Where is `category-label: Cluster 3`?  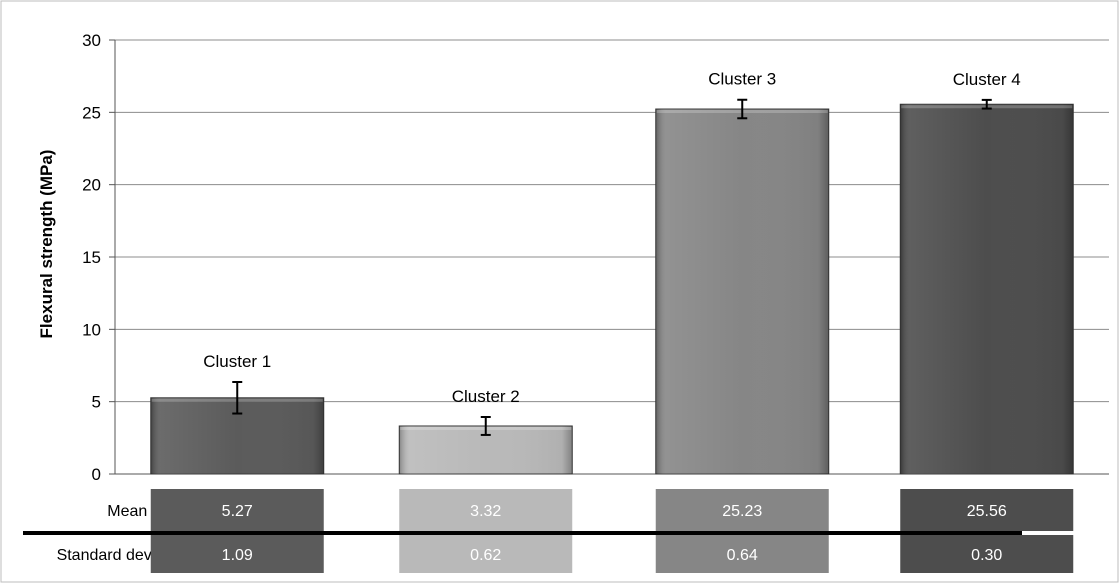
category-label: Cluster 3 is located at coordinates (742, 79).